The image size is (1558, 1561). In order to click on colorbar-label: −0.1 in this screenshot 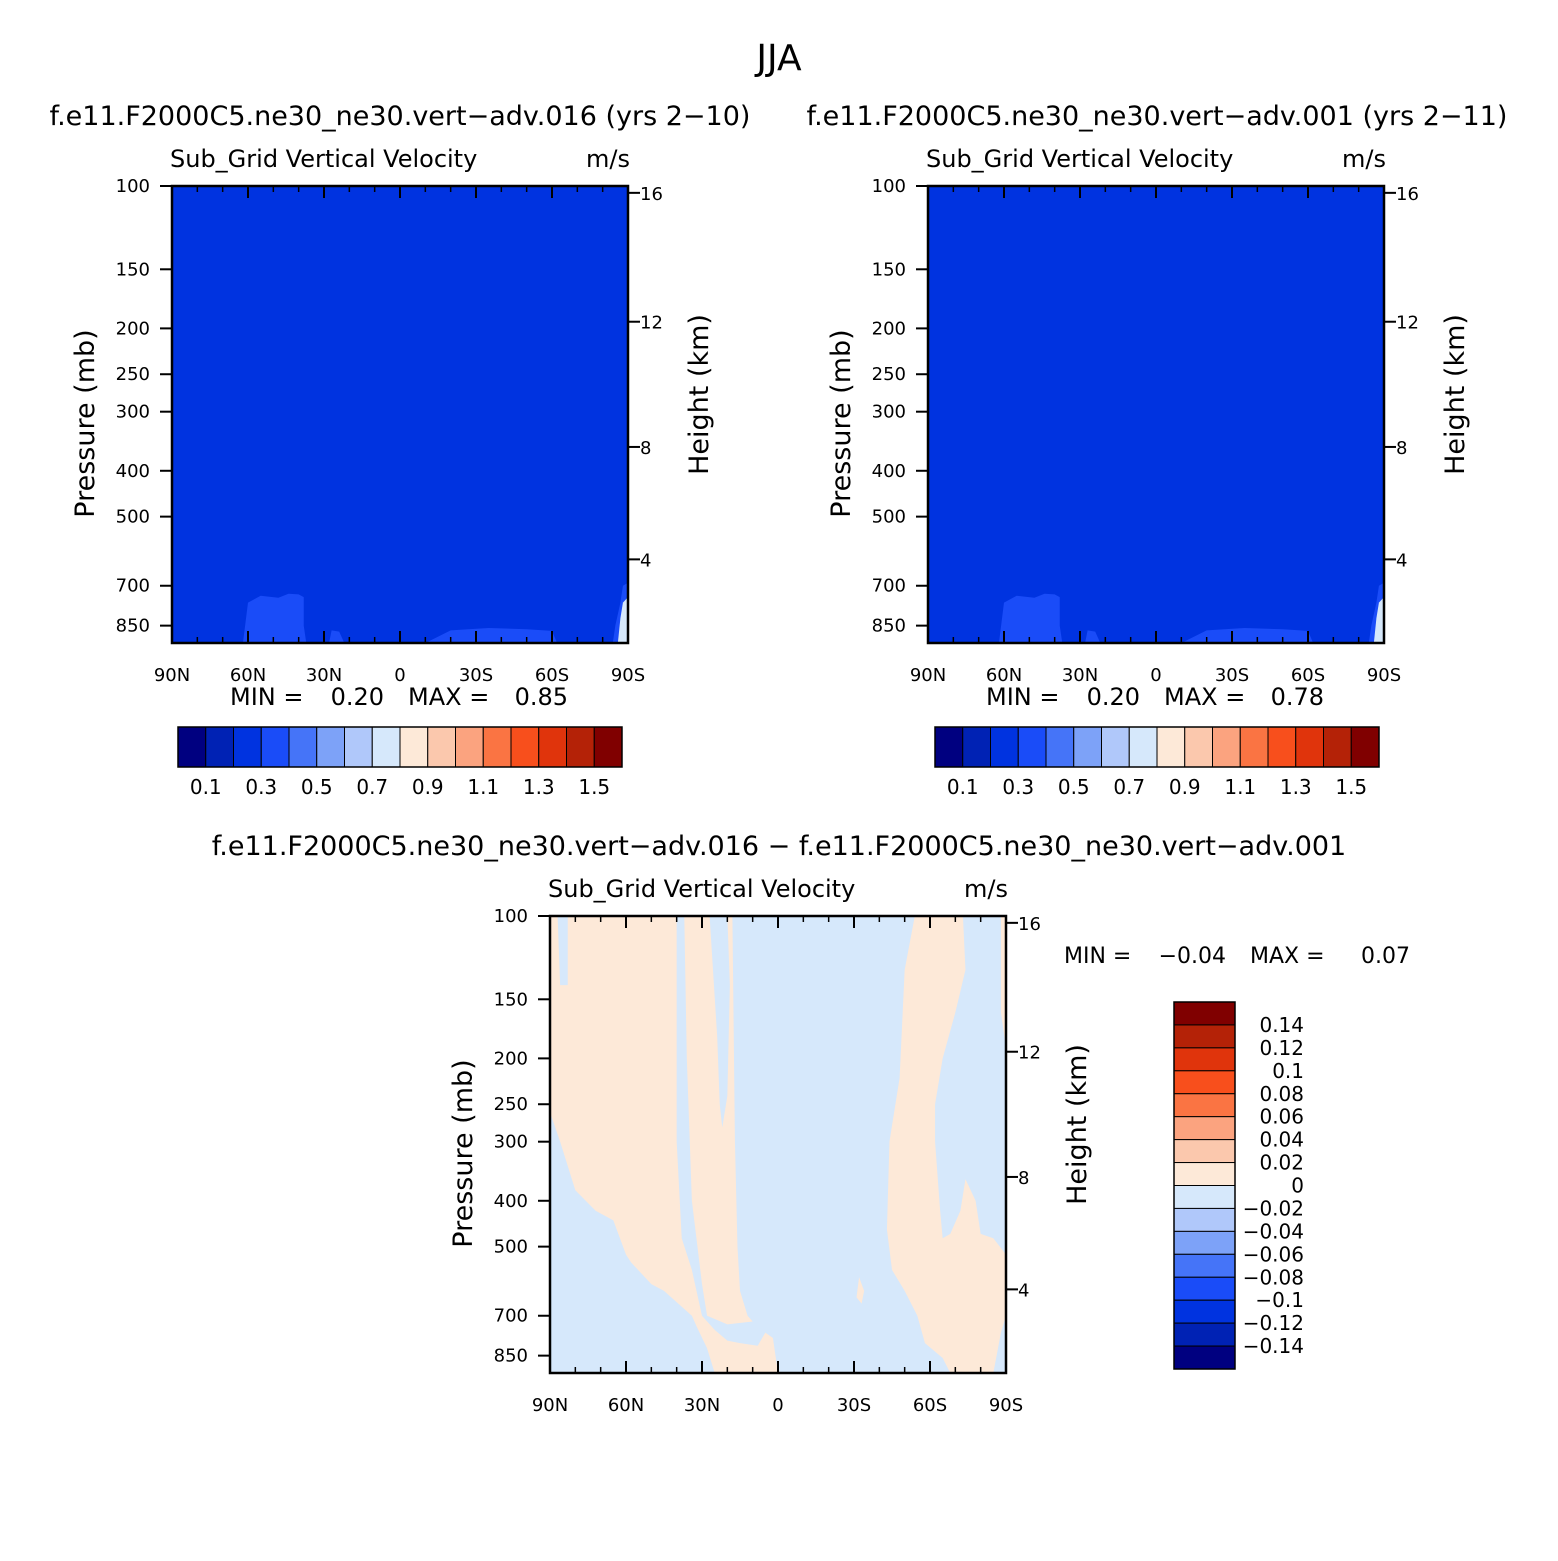, I will do `click(1279, 1300)`.